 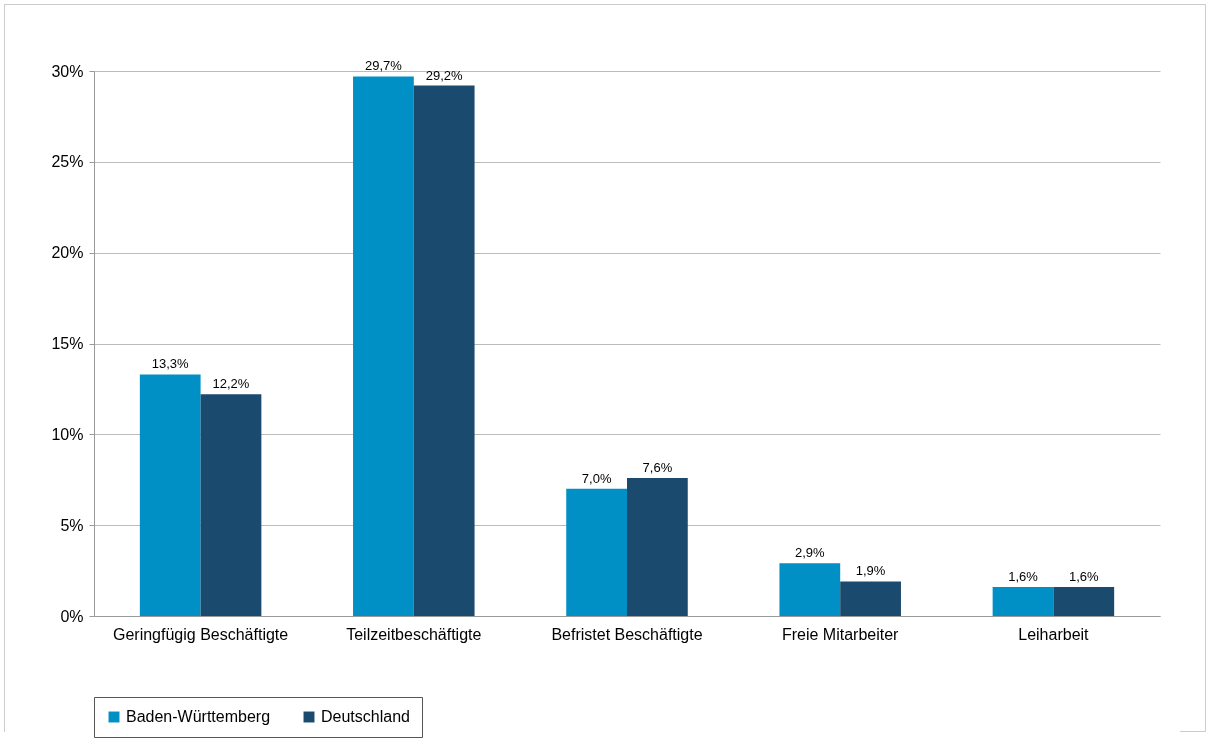 What do you see at coordinates (72, 616) in the screenshot?
I see `y-tick-label: 0%` at bounding box center [72, 616].